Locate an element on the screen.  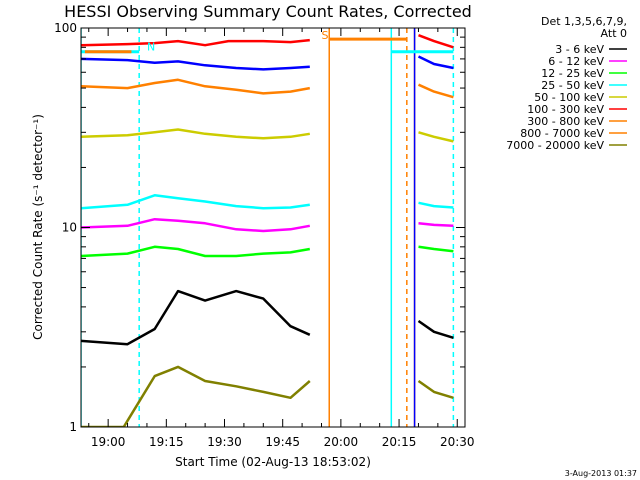
legend-label-1: 6 - 12 keV is located at coordinates (576, 61).